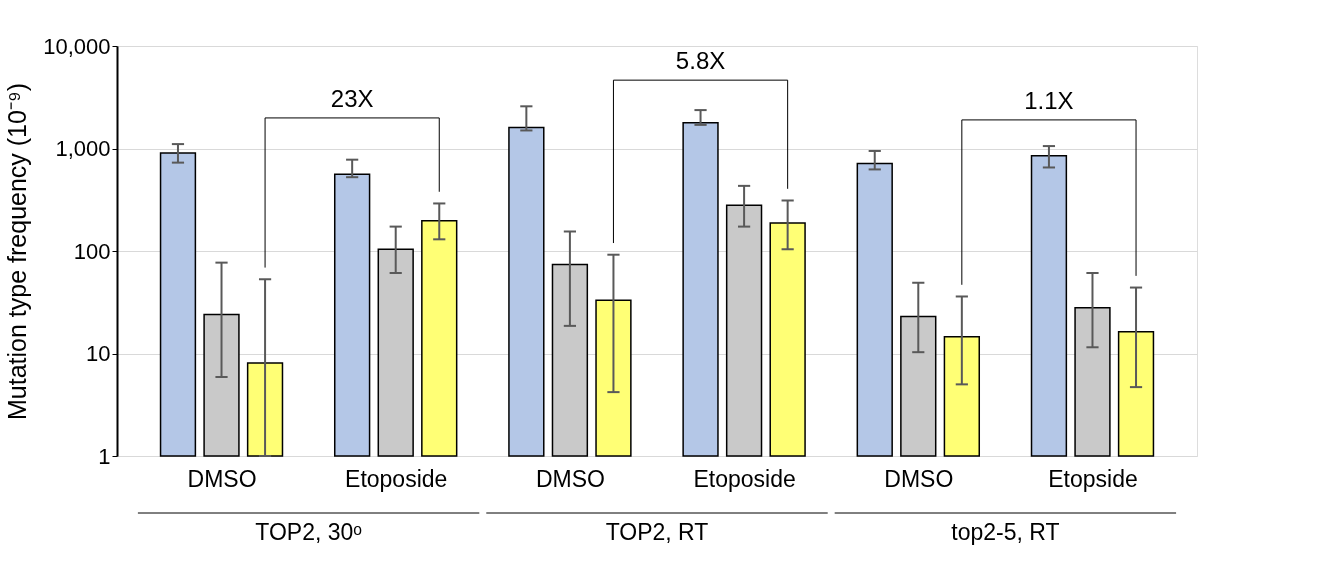  I want to click on y-tick-label: 10,000, so click(77, 46).